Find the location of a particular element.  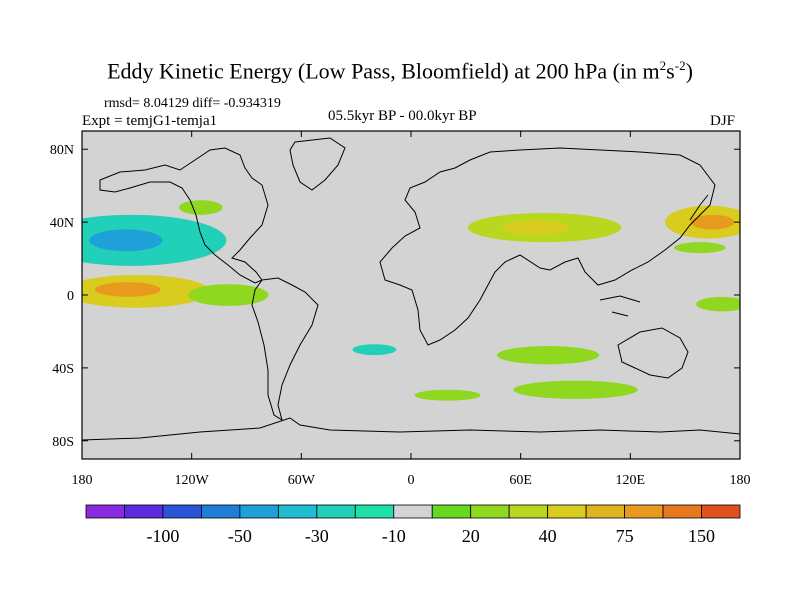

anomaly-east-pacific-positive is located at coordinates (228, 295).